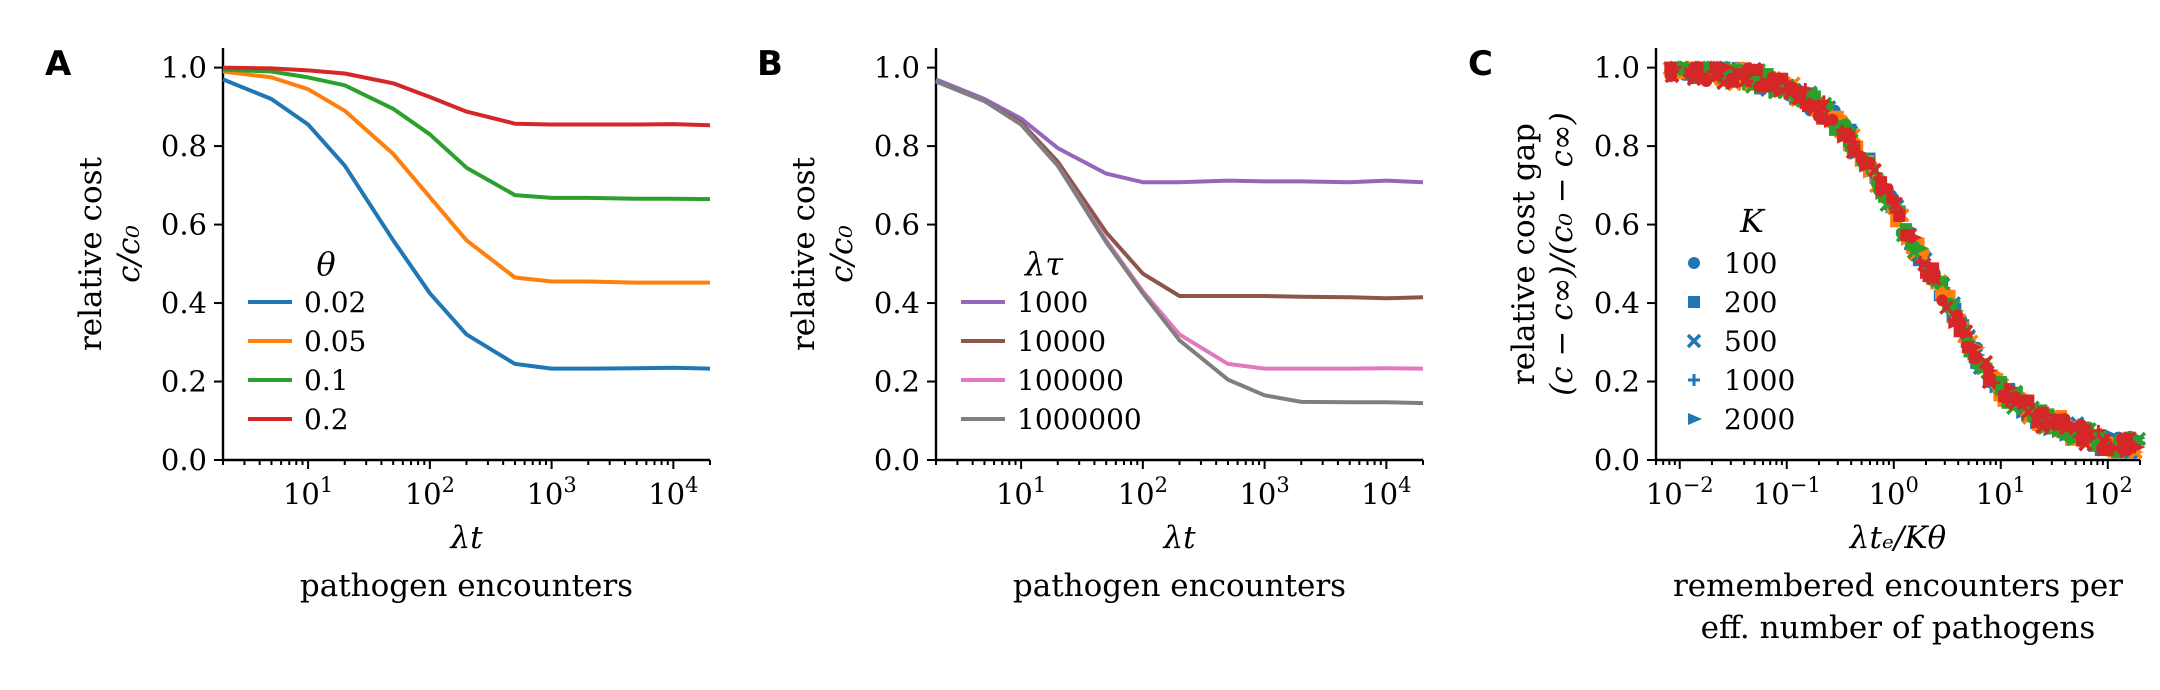 This screenshot has height=690, width=2160. Describe the element at coordinates (335, 302) in the screenshot. I see `legend-label: 0.02` at that location.